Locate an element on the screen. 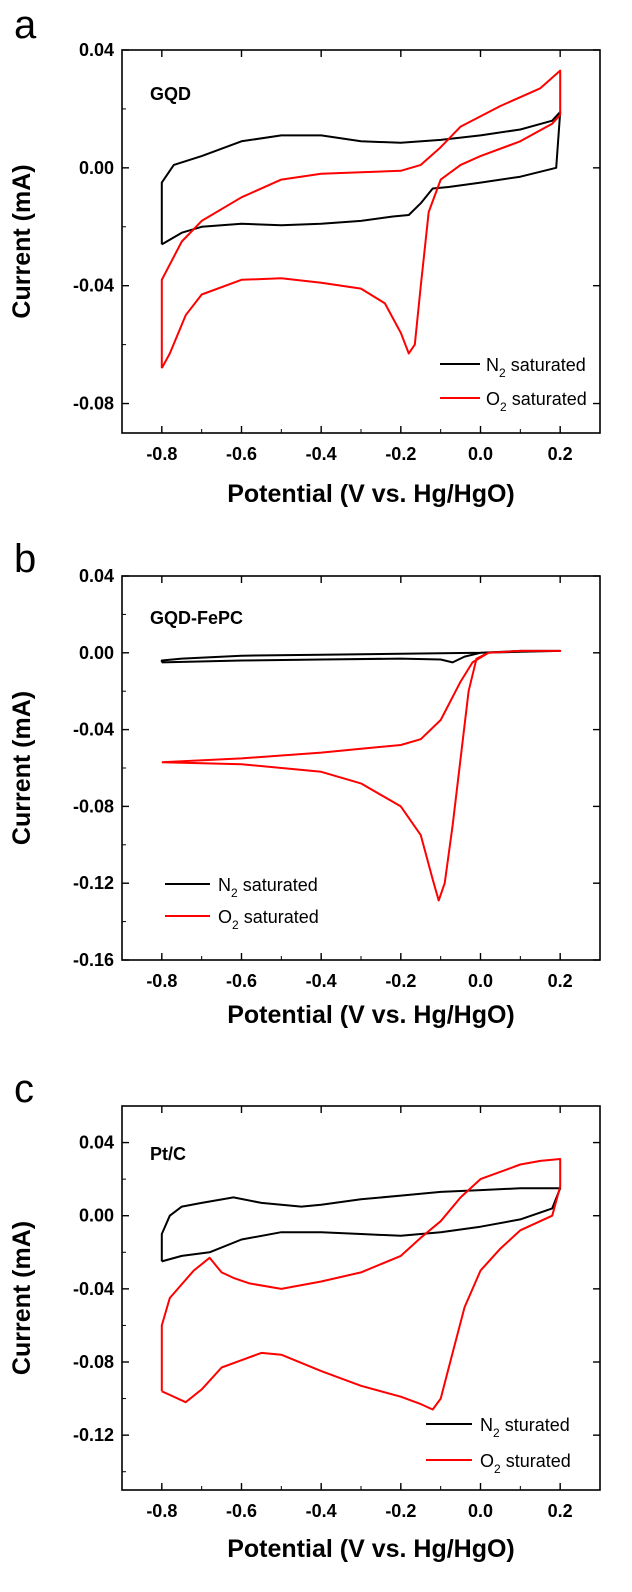 Image resolution: width=632 pixels, height=1592 pixels. legend-label-o2: O2 sturated is located at coordinates (525, 1463).